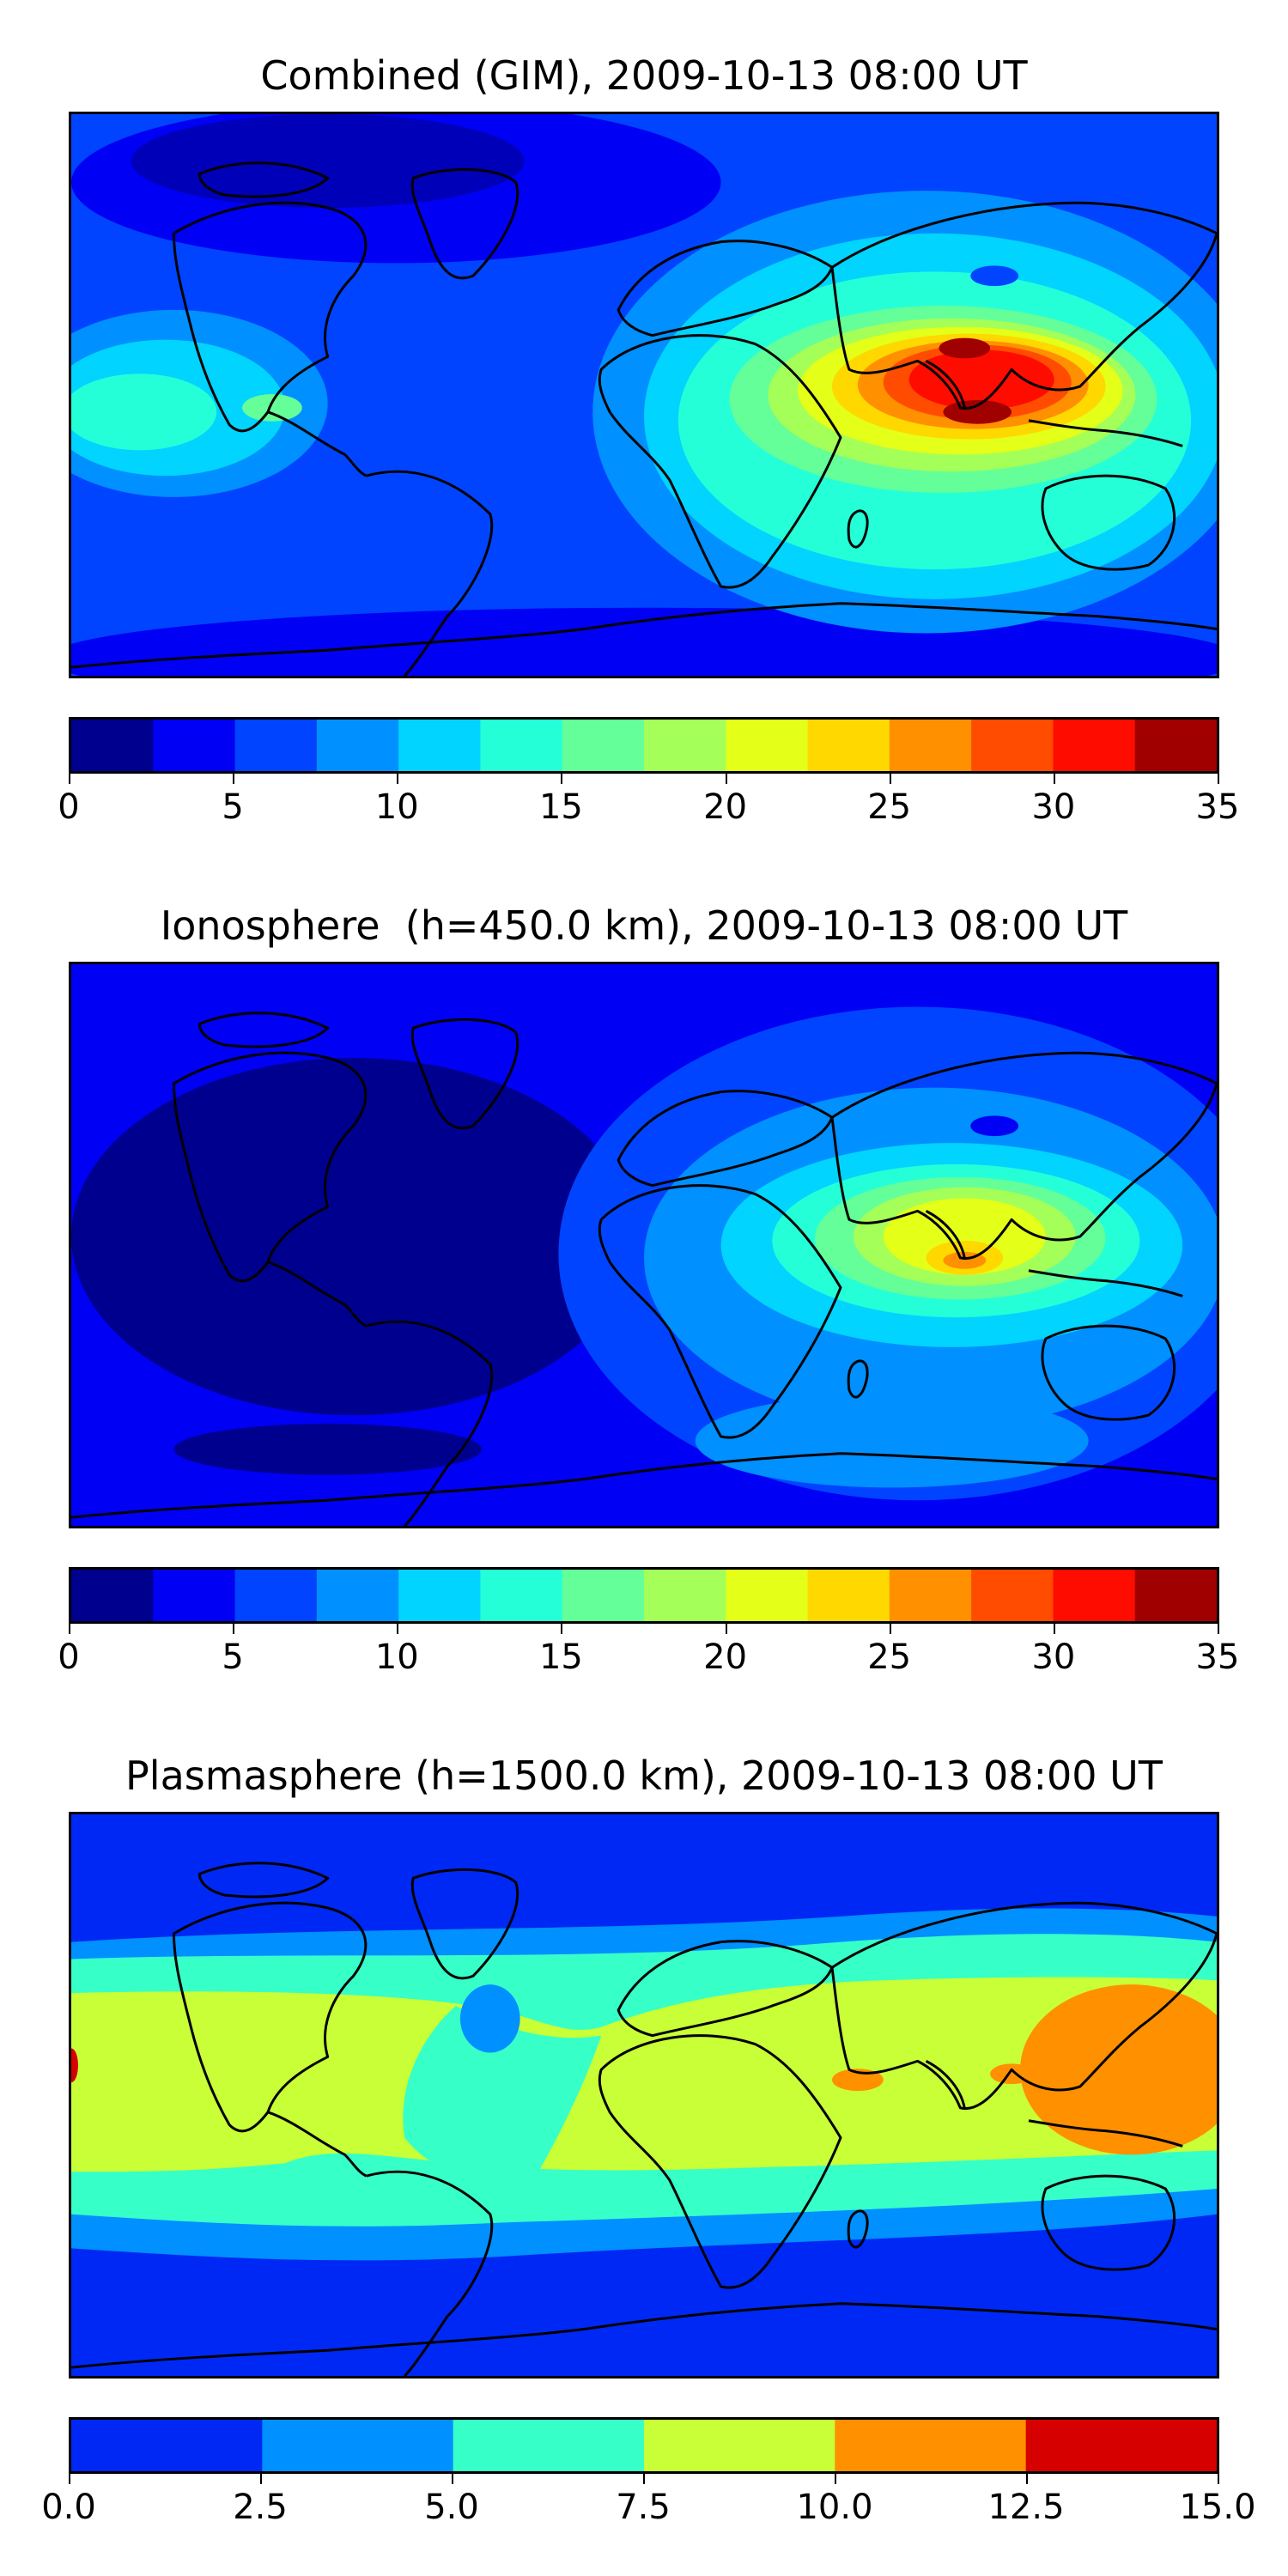 Image resolution: width=1288 pixels, height=2576 pixels. Describe the element at coordinates (892, 1441) in the screenshot. I see `field-level-7-5-south` at that location.